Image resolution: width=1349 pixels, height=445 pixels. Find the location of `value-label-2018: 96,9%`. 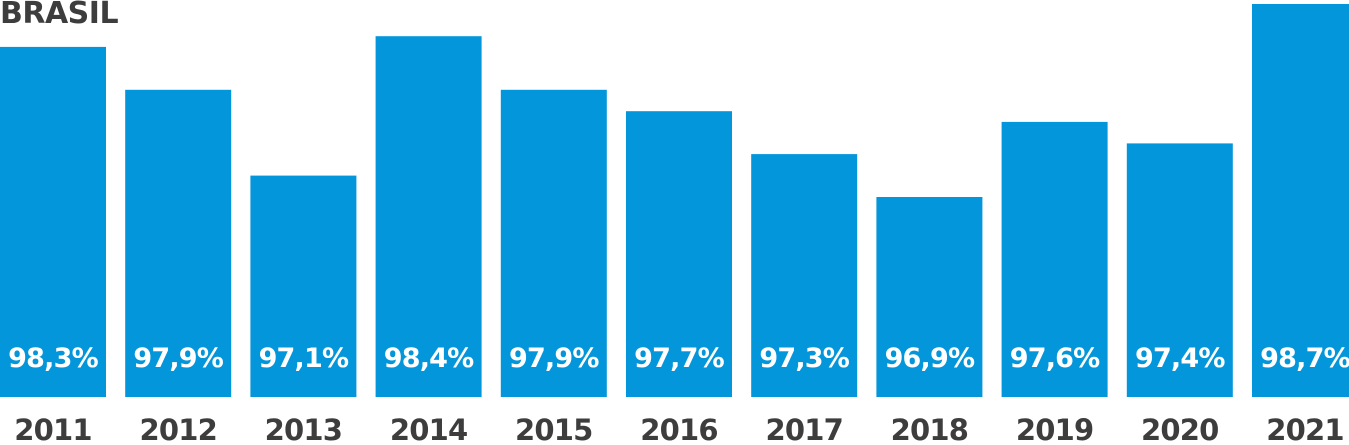

value-label-2018: 96,9% is located at coordinates (930, 358).